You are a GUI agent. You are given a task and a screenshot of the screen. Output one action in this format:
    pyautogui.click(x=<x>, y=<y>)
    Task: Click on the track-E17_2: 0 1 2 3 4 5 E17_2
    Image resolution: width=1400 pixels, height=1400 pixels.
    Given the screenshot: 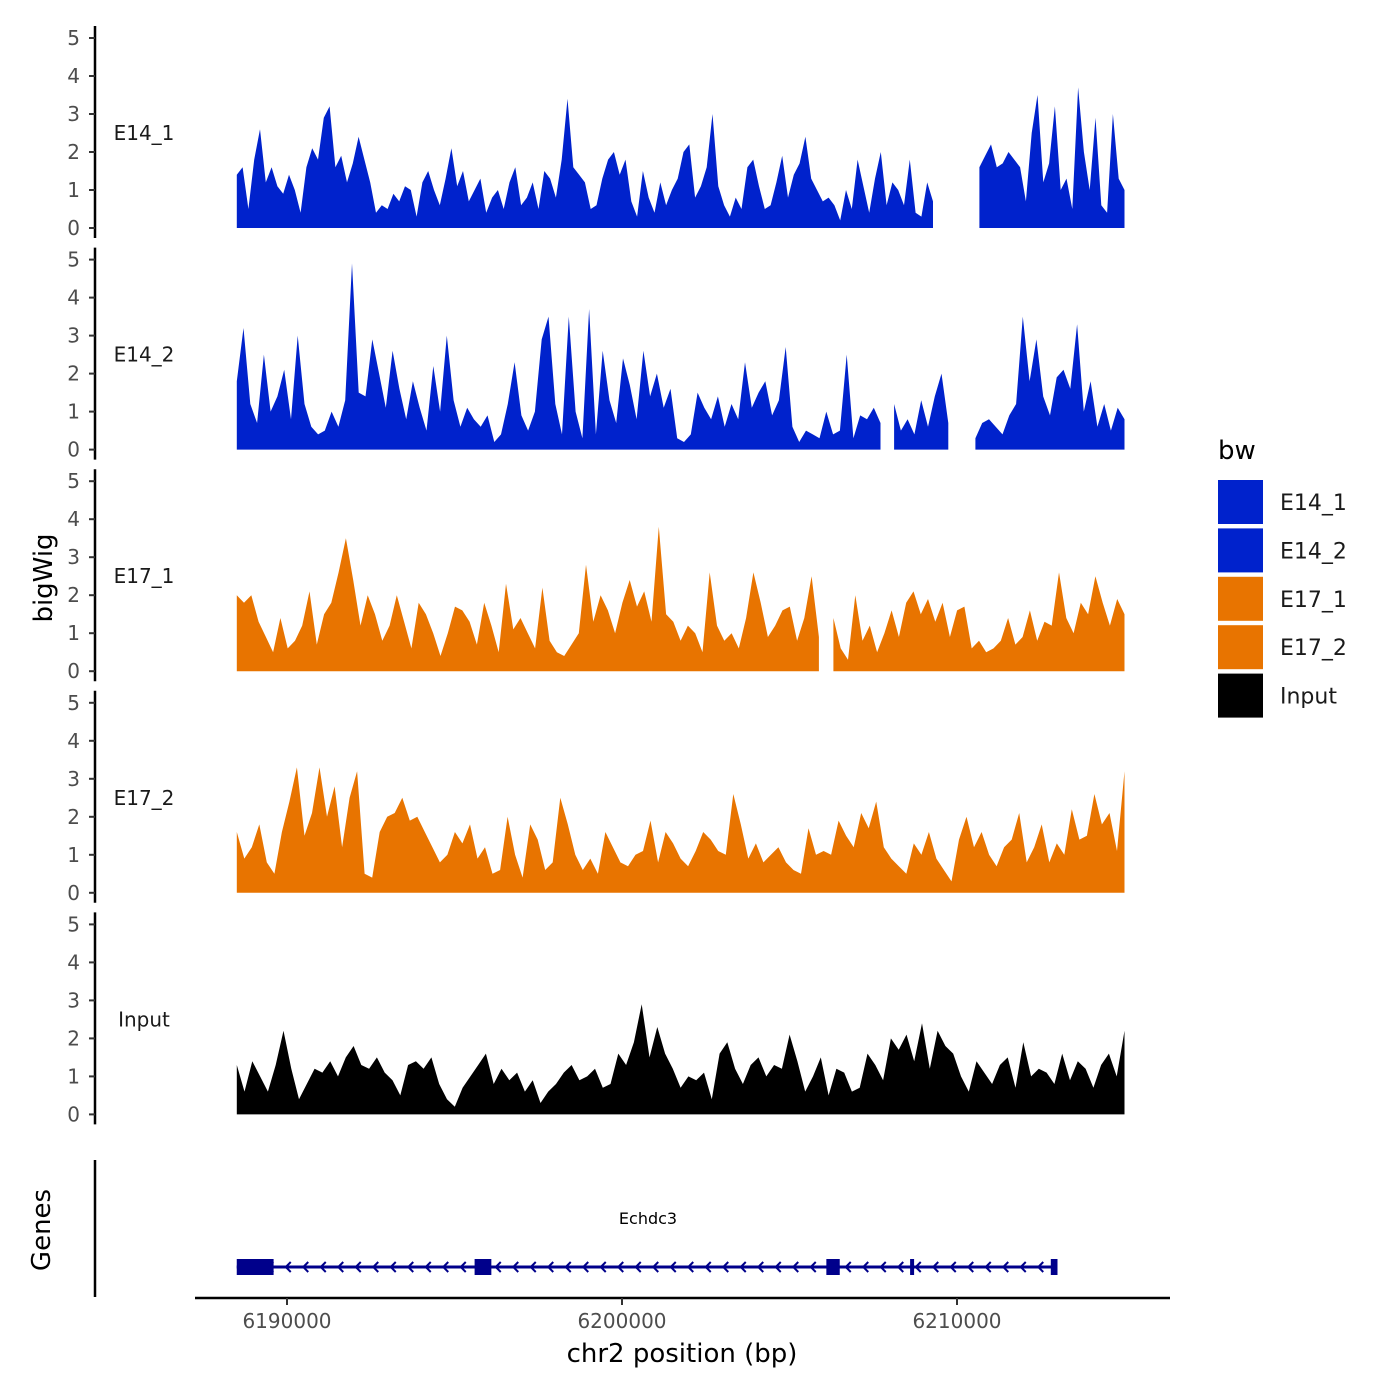 What is the action you would take?
    pyautogui.click(x=596, y=797)
    